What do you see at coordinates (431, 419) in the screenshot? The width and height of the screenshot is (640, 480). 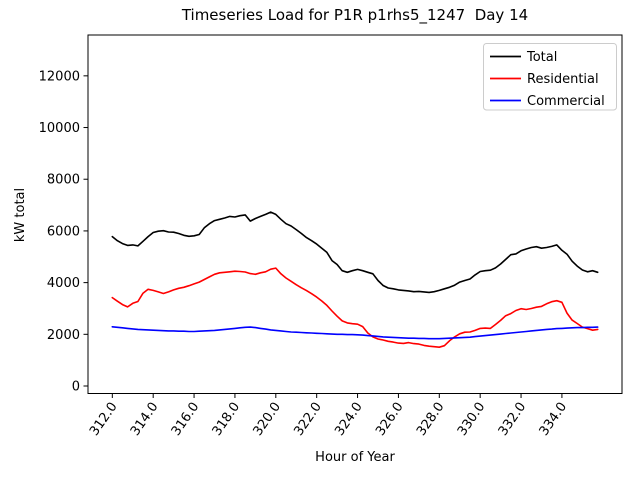 I see `x-tick-label: 328.0` at bounding box center [431, 419].